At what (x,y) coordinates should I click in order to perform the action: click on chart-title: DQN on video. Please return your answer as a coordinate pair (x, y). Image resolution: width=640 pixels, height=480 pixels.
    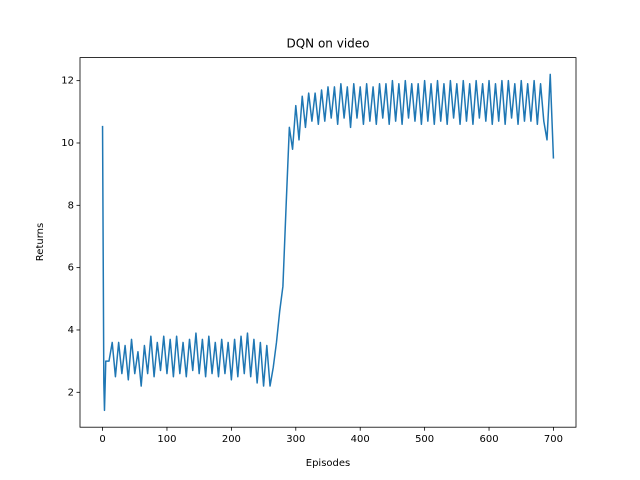
    Looking at the image, I should click on (327, 44).